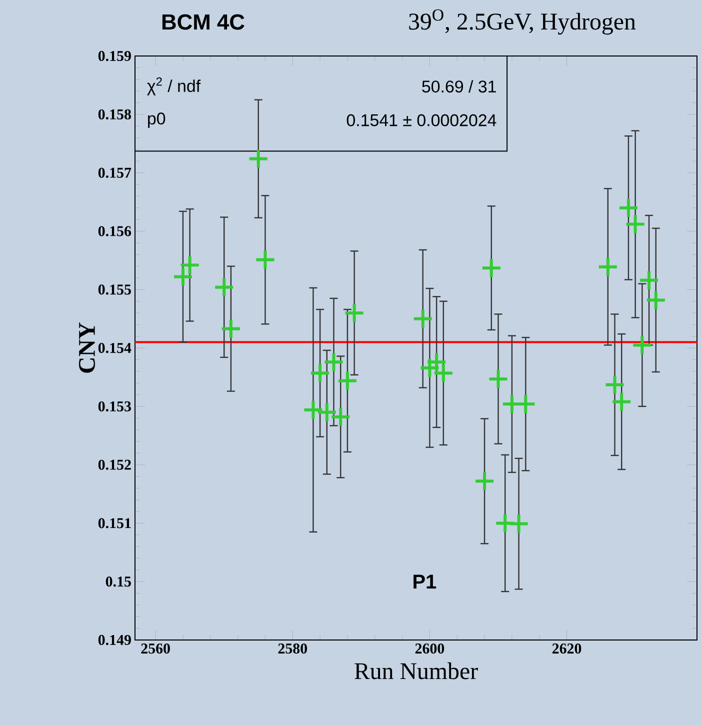  Describe the element at coordinates (157, 120) in the screenshot. I see `annotation: p0` at that location.